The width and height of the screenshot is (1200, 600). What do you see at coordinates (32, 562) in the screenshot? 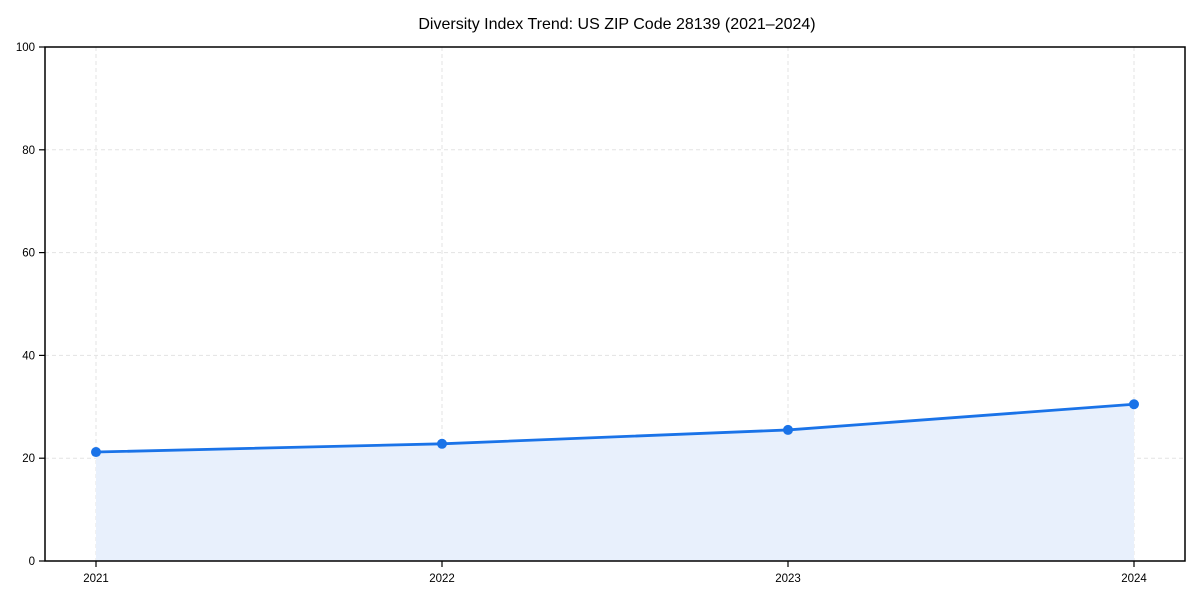
I see `y-tick-label: 0` at bounding box center [32, 562].